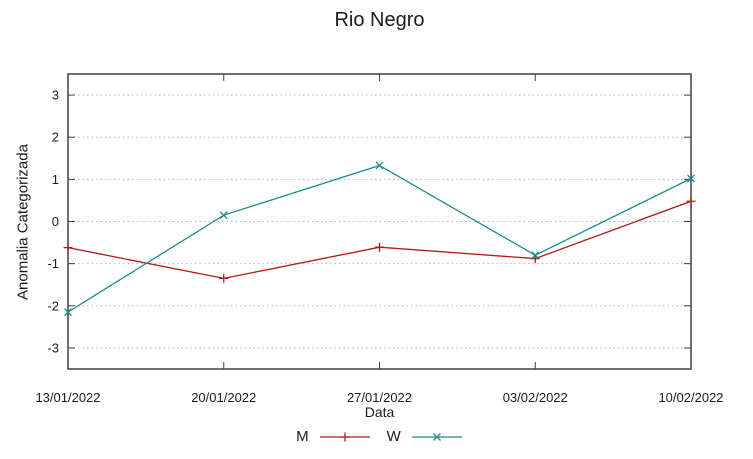 The image size is (753, 459). Describe the element at coordinates (378, 436) in the screenshot. I see `legend: M W` at that location.